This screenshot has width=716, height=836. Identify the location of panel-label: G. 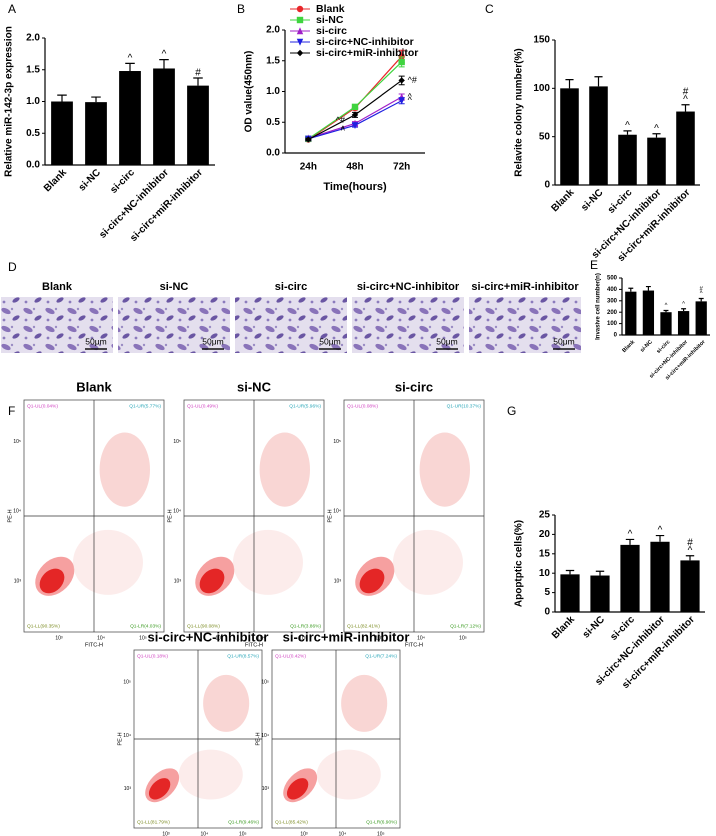
(511, 411).